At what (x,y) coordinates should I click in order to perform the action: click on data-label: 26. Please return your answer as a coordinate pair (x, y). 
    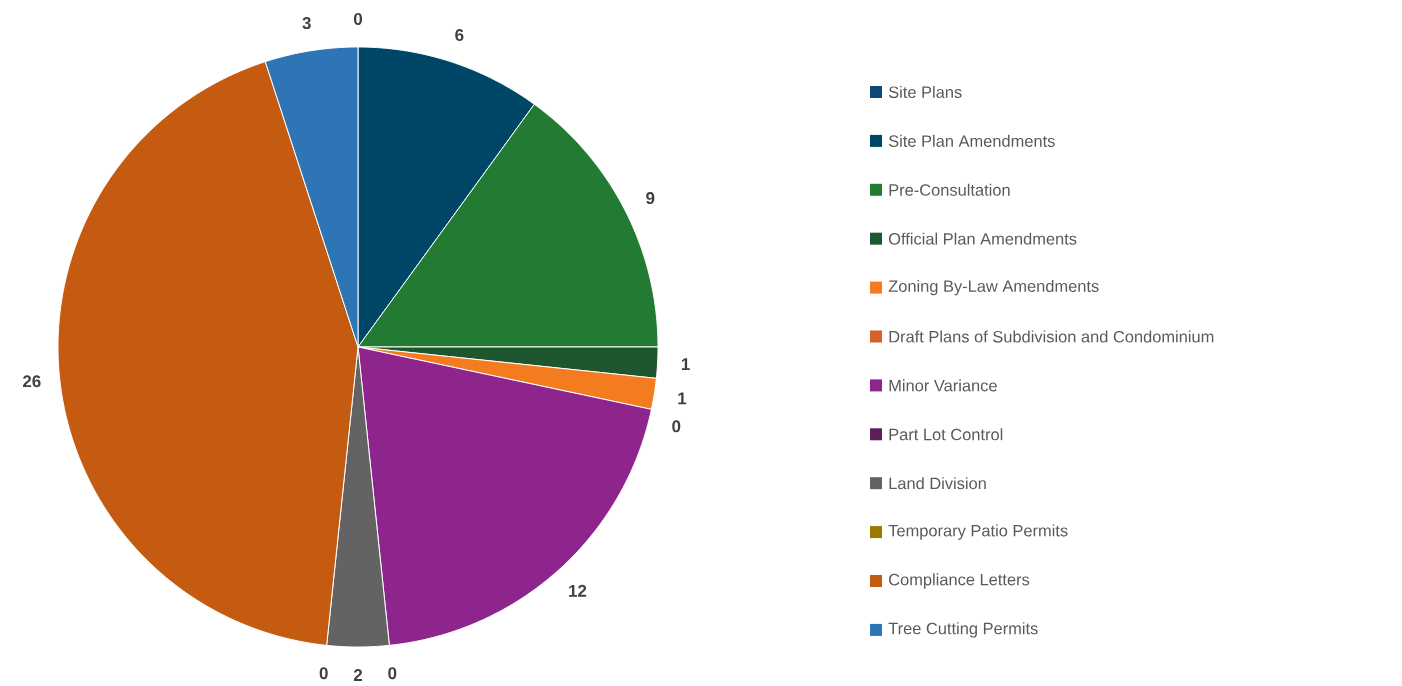
    Looking at the image, I should click on (31, 381).